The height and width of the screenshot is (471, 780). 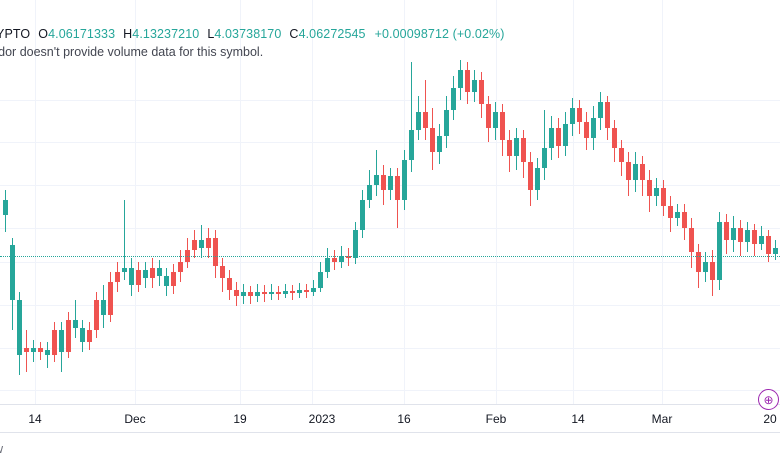 I want to click on ohlc-key: L, so click(x=211, y=34).